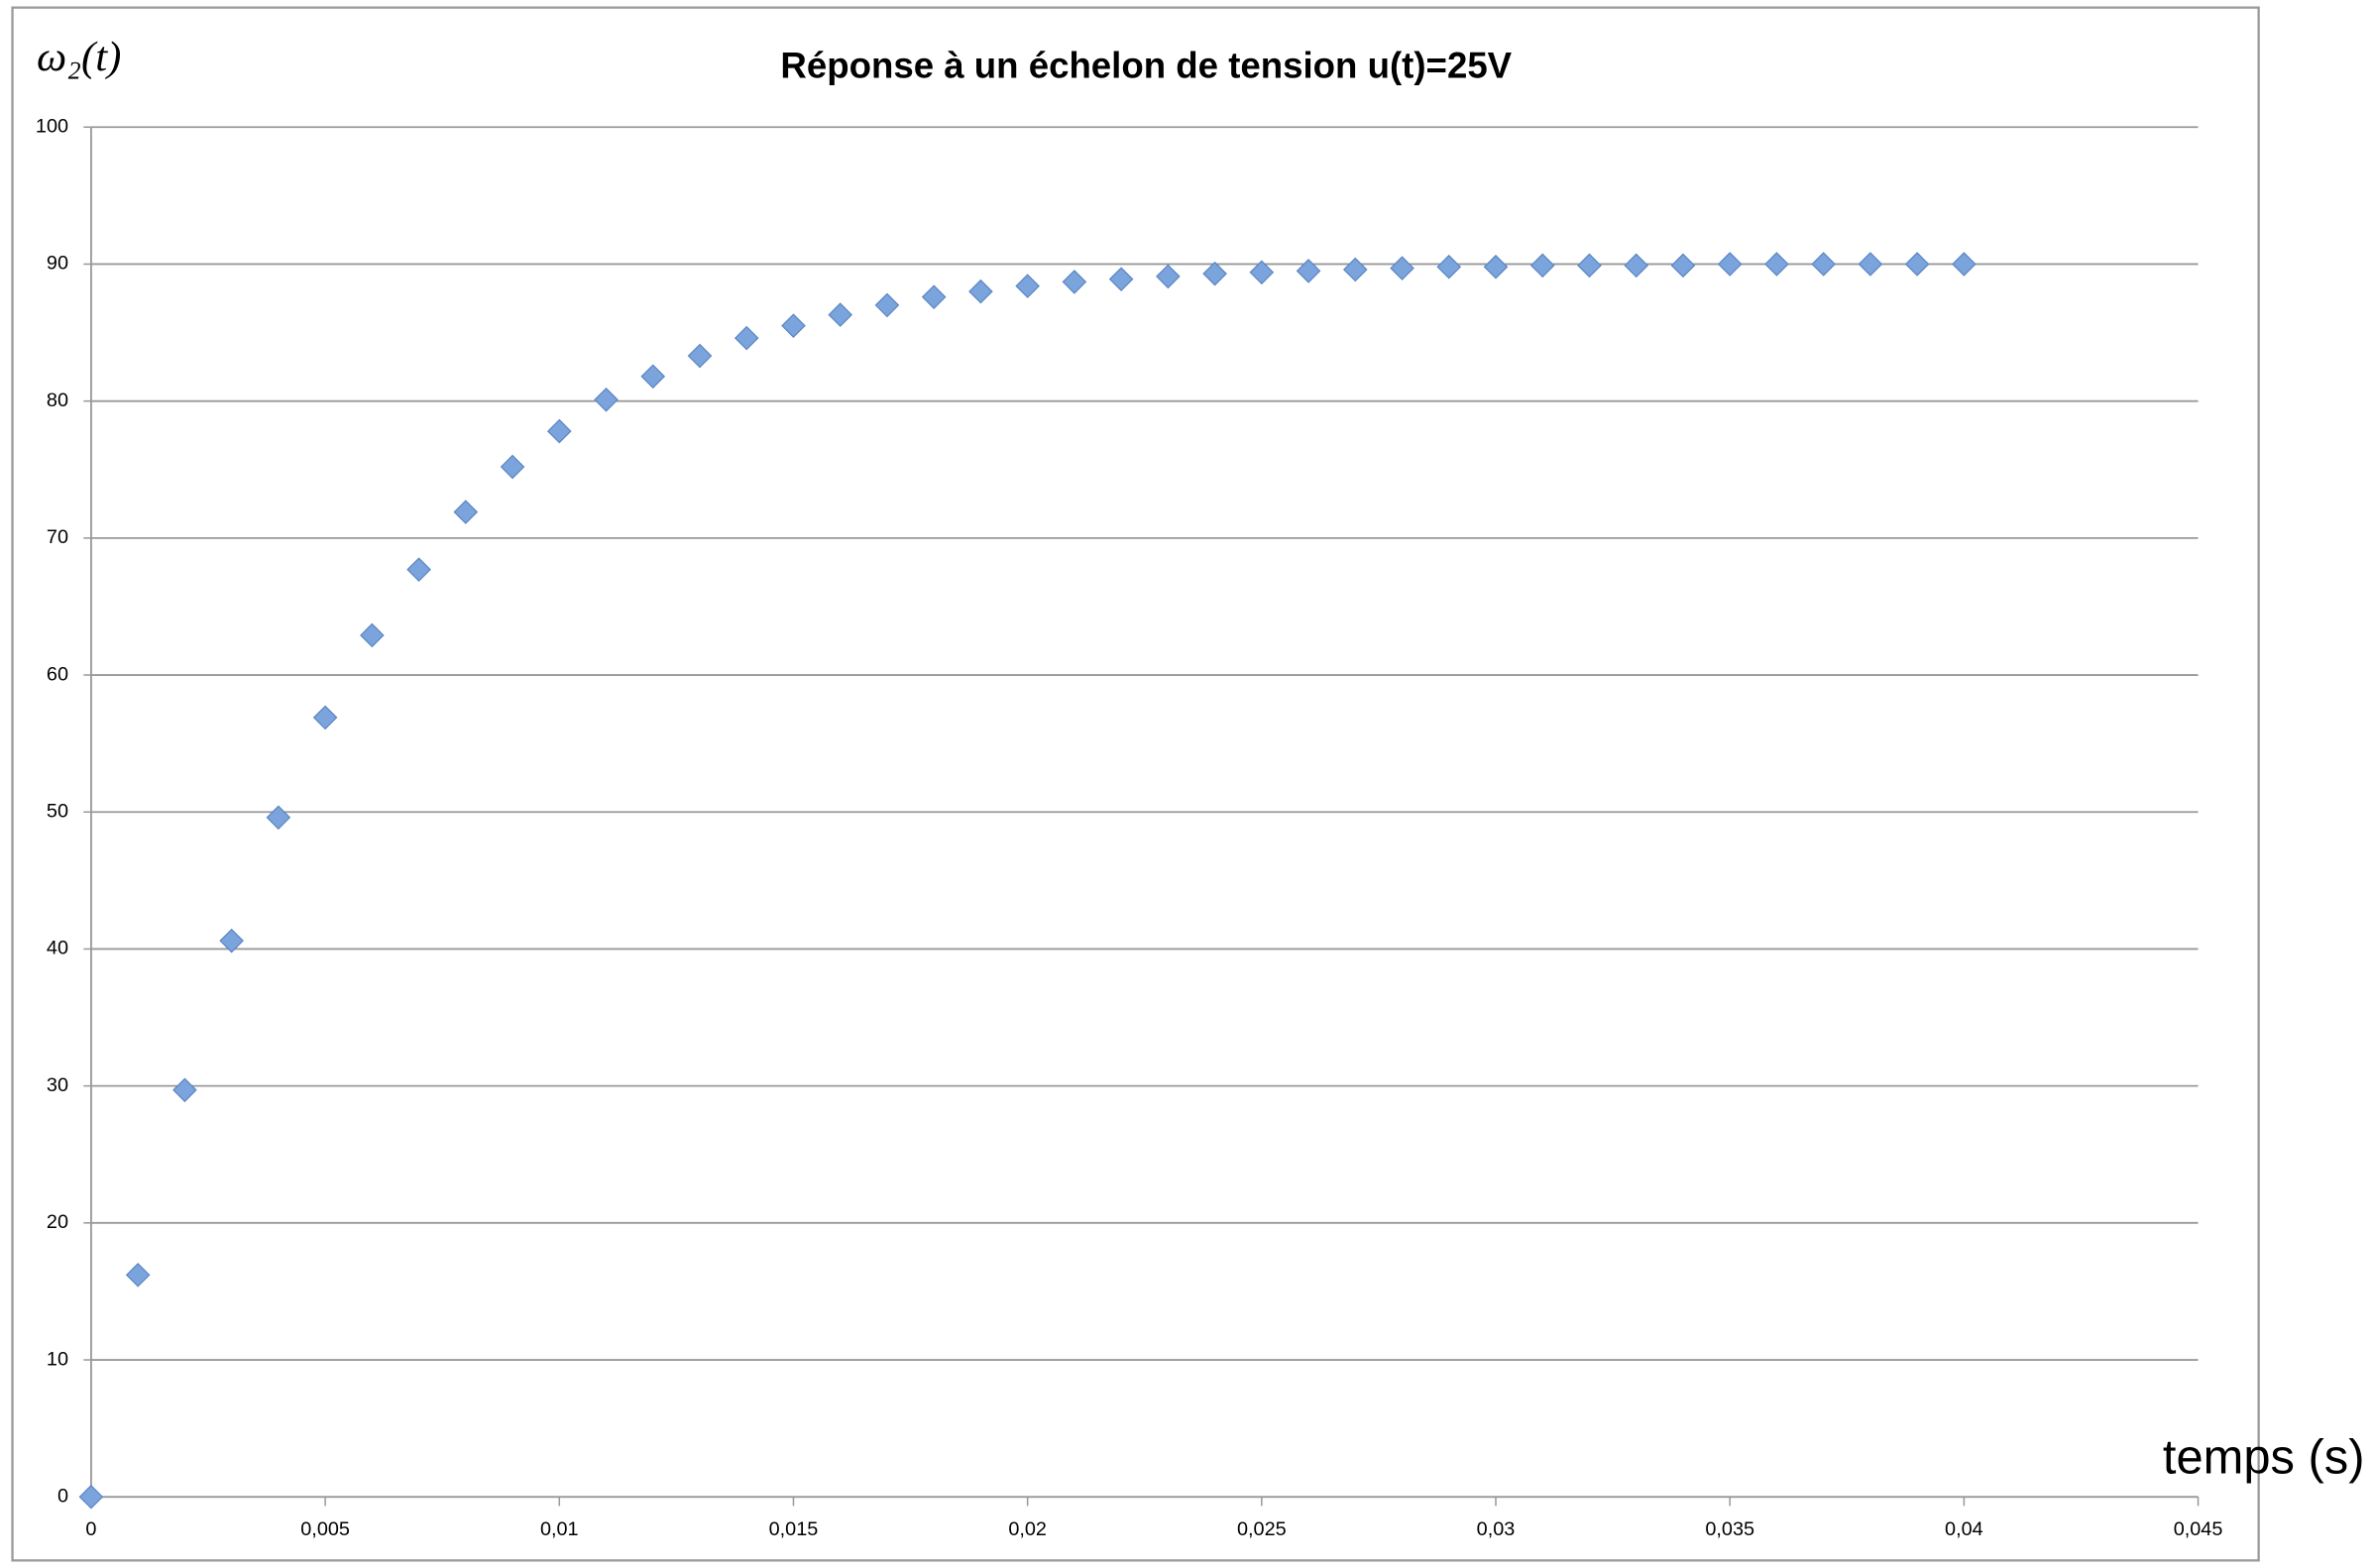  I want to click on x-tick-label: 0,01, so click(559, 1529).